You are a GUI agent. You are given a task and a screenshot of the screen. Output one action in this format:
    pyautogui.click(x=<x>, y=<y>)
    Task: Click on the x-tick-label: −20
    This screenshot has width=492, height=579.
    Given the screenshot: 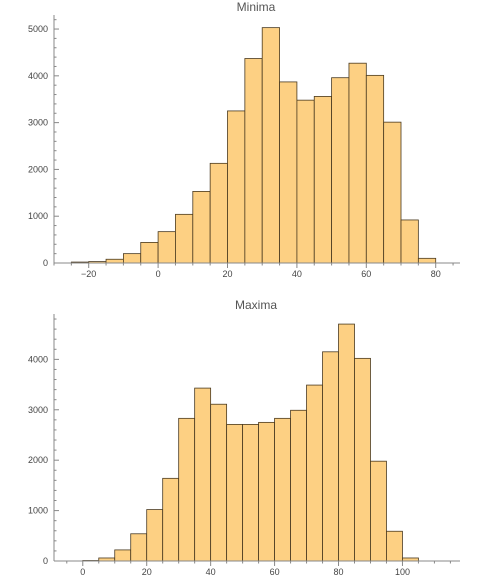 What is the action you would take?
    pyautogui.click(x=88, y=274)
    